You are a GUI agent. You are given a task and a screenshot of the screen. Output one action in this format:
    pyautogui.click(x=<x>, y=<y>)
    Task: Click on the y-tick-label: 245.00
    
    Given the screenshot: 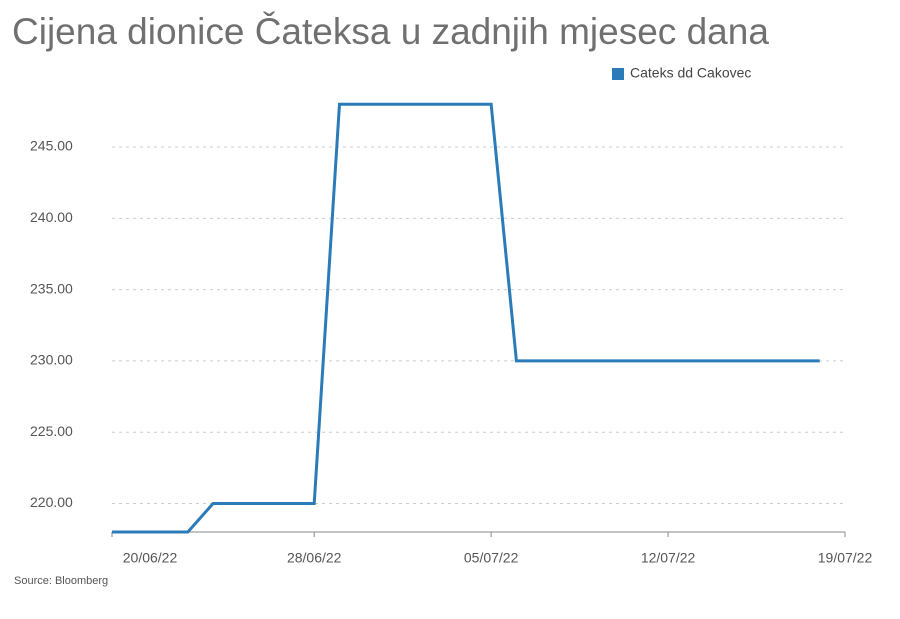 What is the action you would take?
    pyautogui.click(x=51, y=146)
    